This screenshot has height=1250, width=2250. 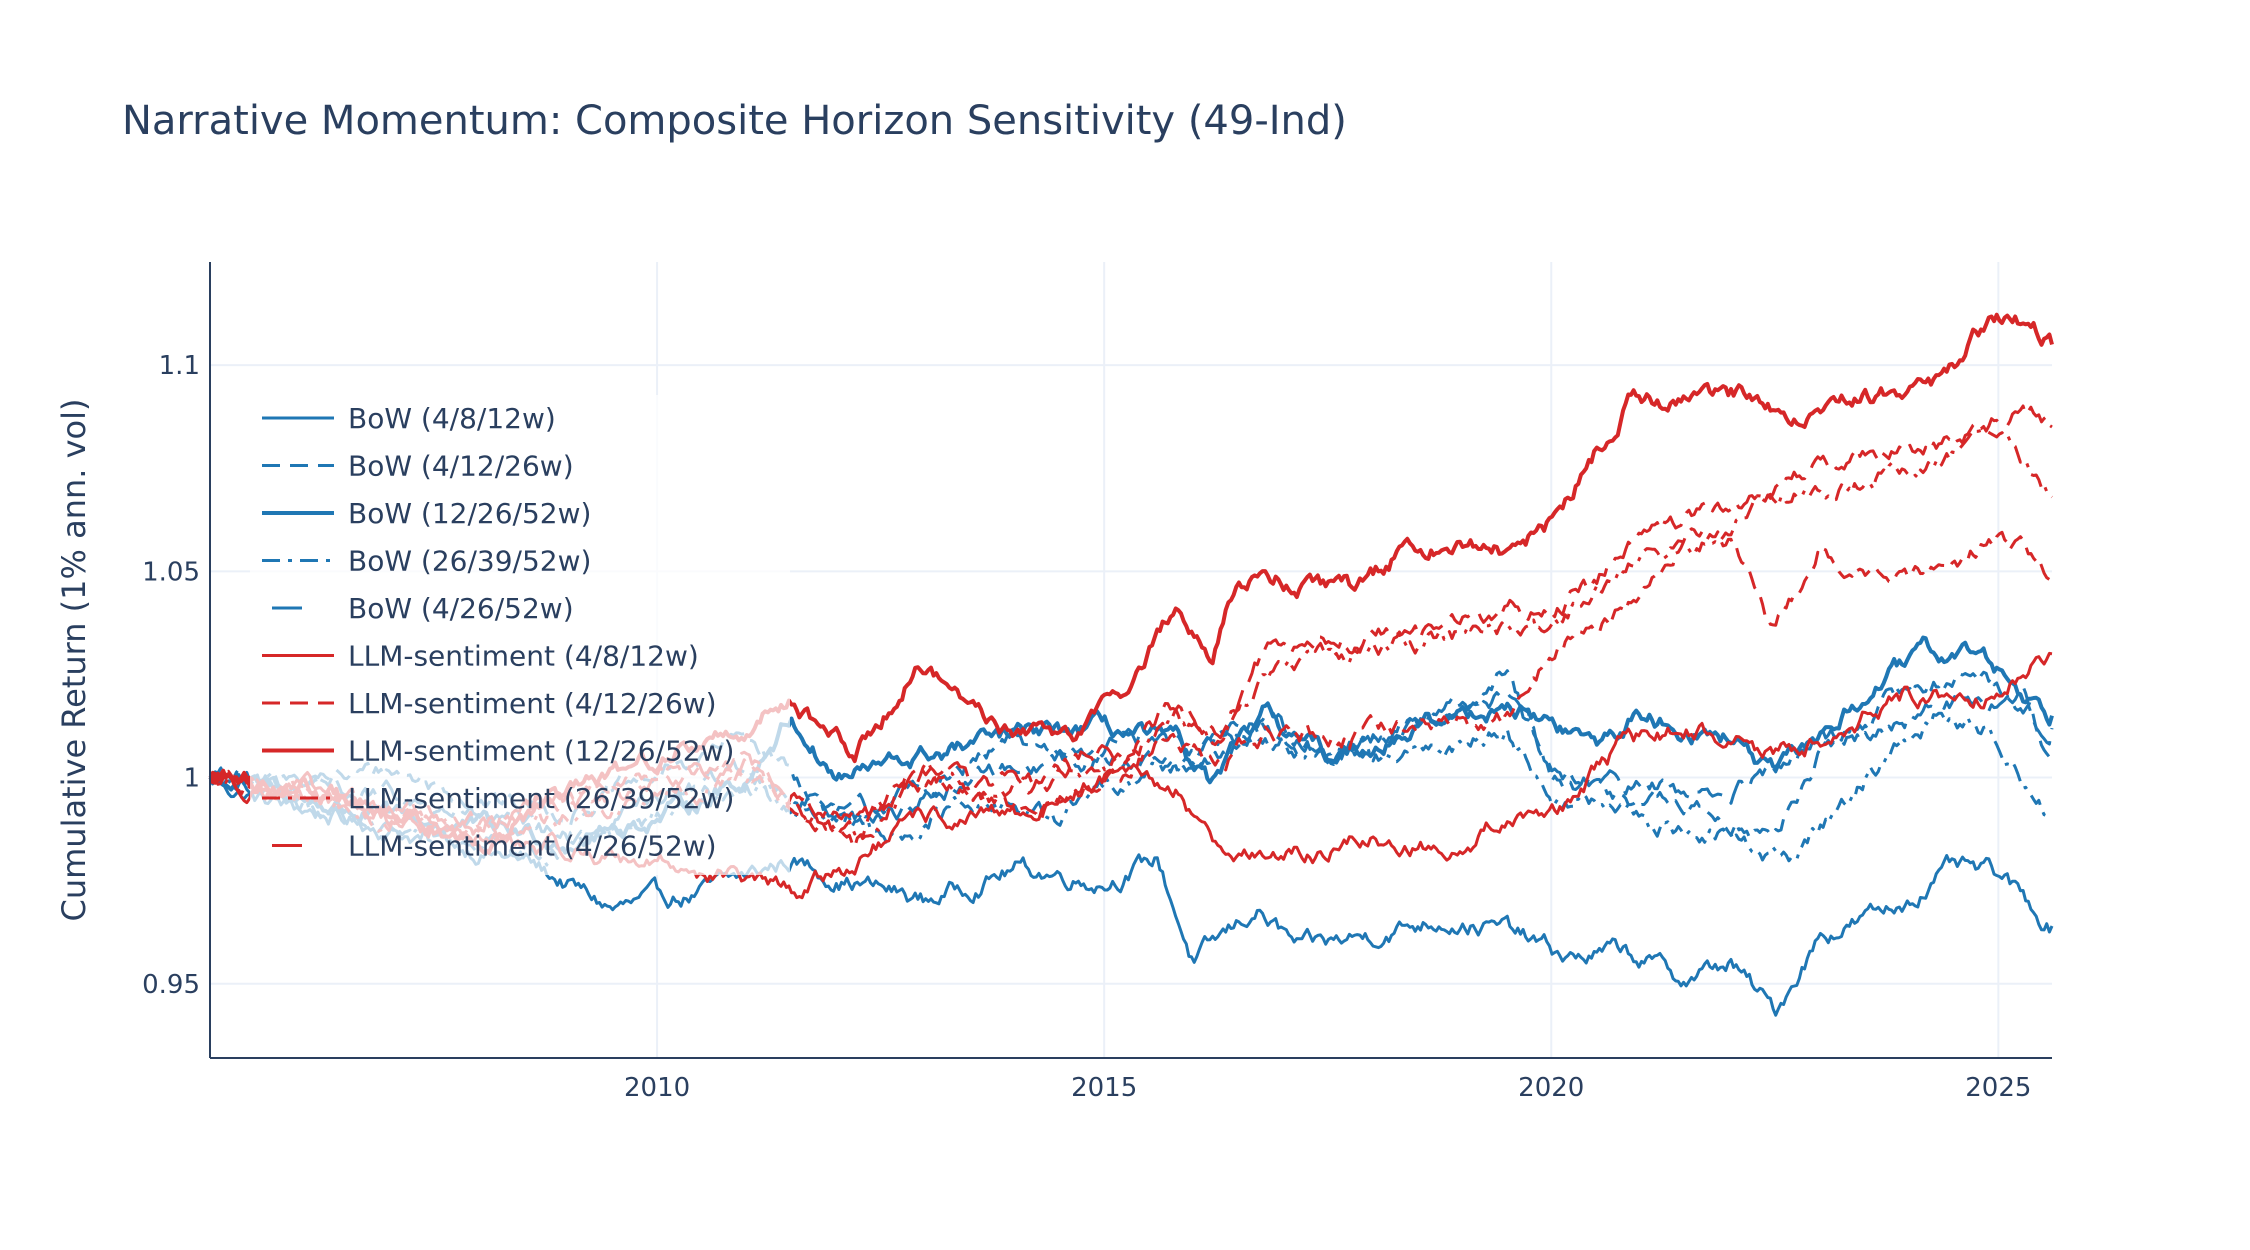 I want to click on y-tick-label: 1, so click(x=191, y=779).